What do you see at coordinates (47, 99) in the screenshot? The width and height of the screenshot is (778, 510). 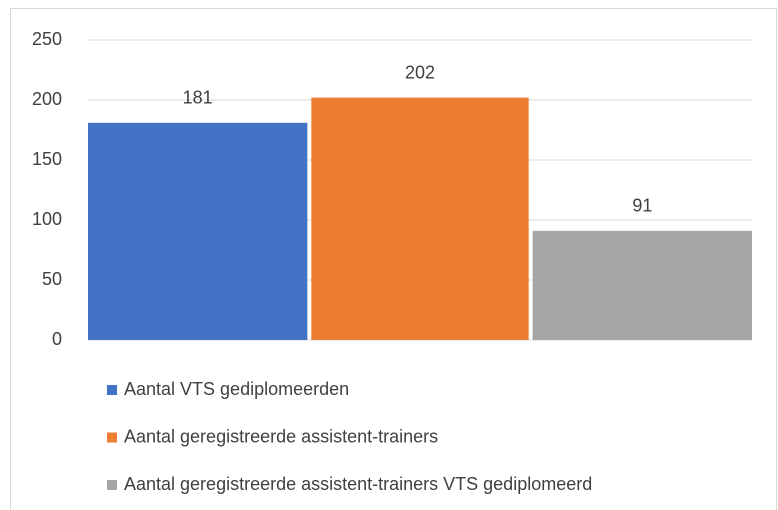 I see `y-tick-label: 200` at bounding box center [47, 99].